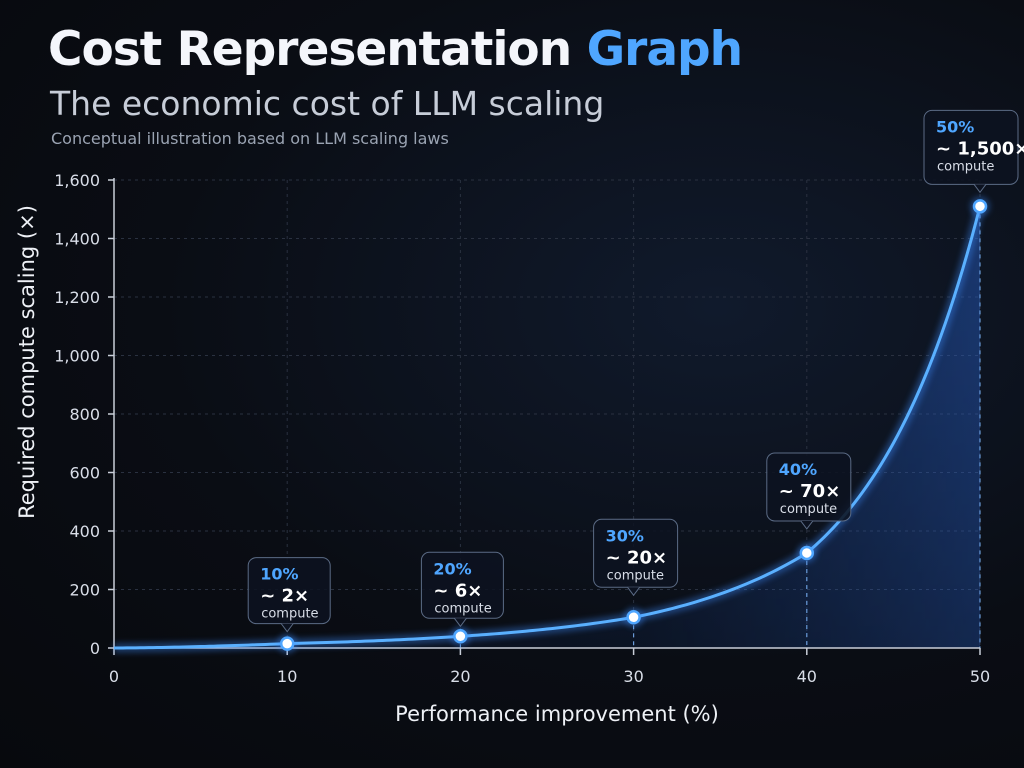 This screenshot has height=768, width=1024. Describe the element at coordinates (633, 676) in the screenshot. I see `x-tick-label: 30` at that location.